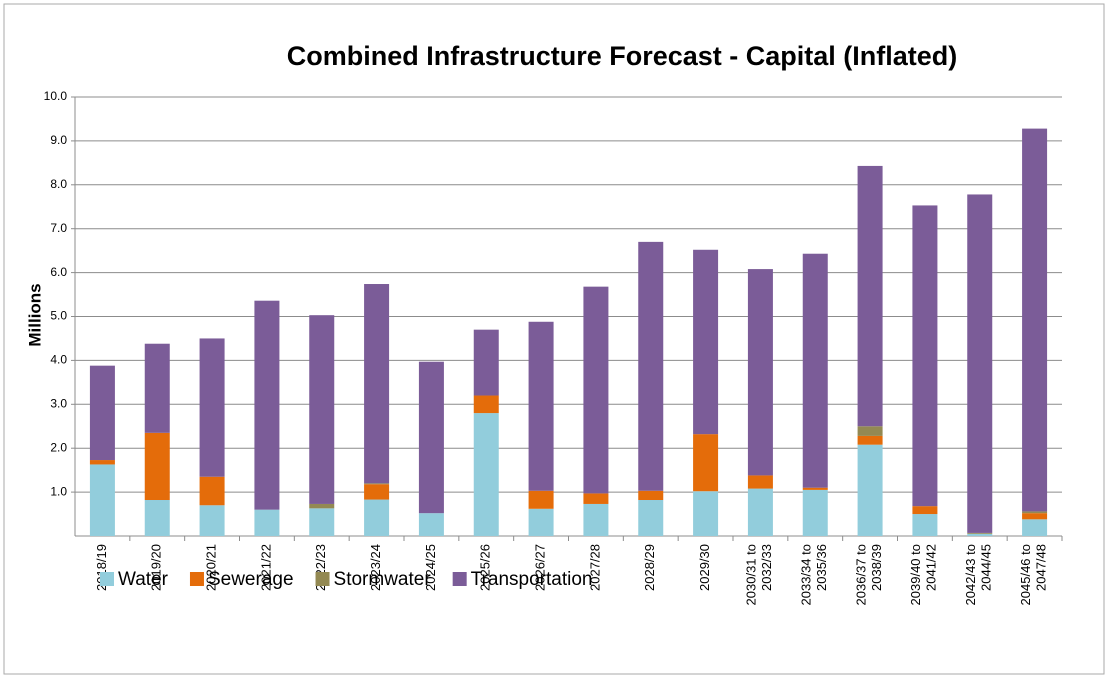 This screenshot has width=1110, height=685. What do you see at coordinates (375, 567) in the screenshot?
I see `x-tick-label: 2023/24` at bounding box center [375, 567].